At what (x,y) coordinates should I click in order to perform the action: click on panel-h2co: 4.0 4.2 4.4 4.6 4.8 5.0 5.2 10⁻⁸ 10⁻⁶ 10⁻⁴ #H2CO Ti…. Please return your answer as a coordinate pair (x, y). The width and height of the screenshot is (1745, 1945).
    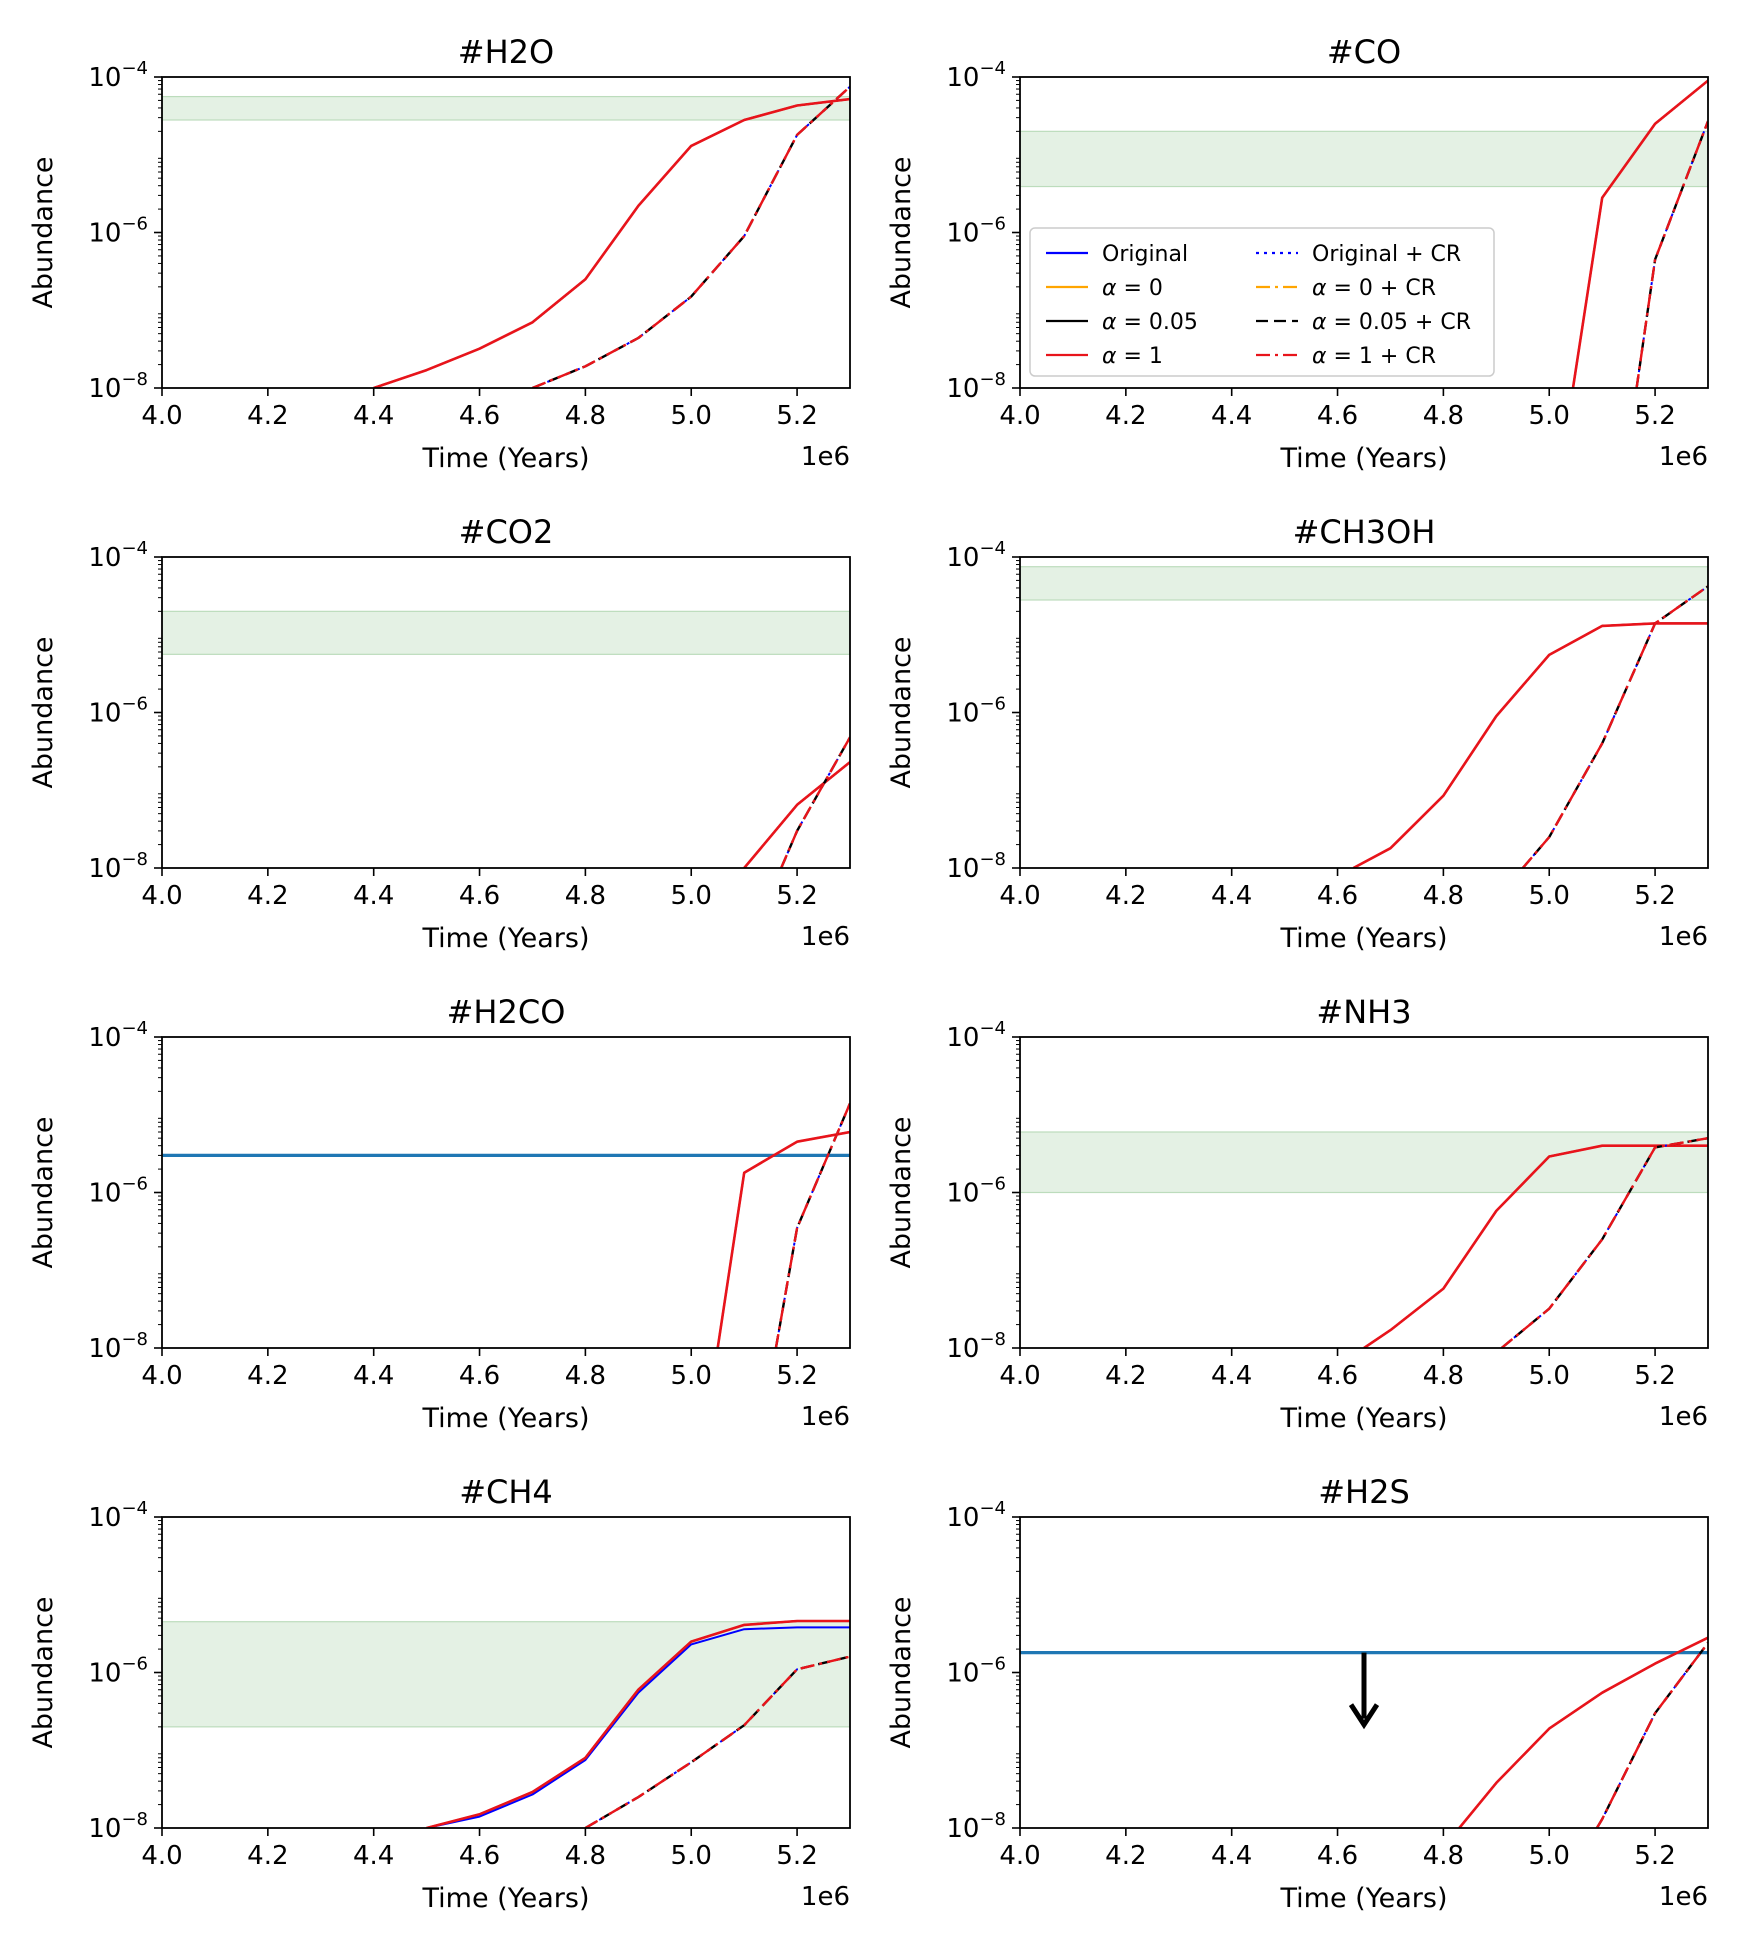
    Looking at the image, I should click on (439, 1213).